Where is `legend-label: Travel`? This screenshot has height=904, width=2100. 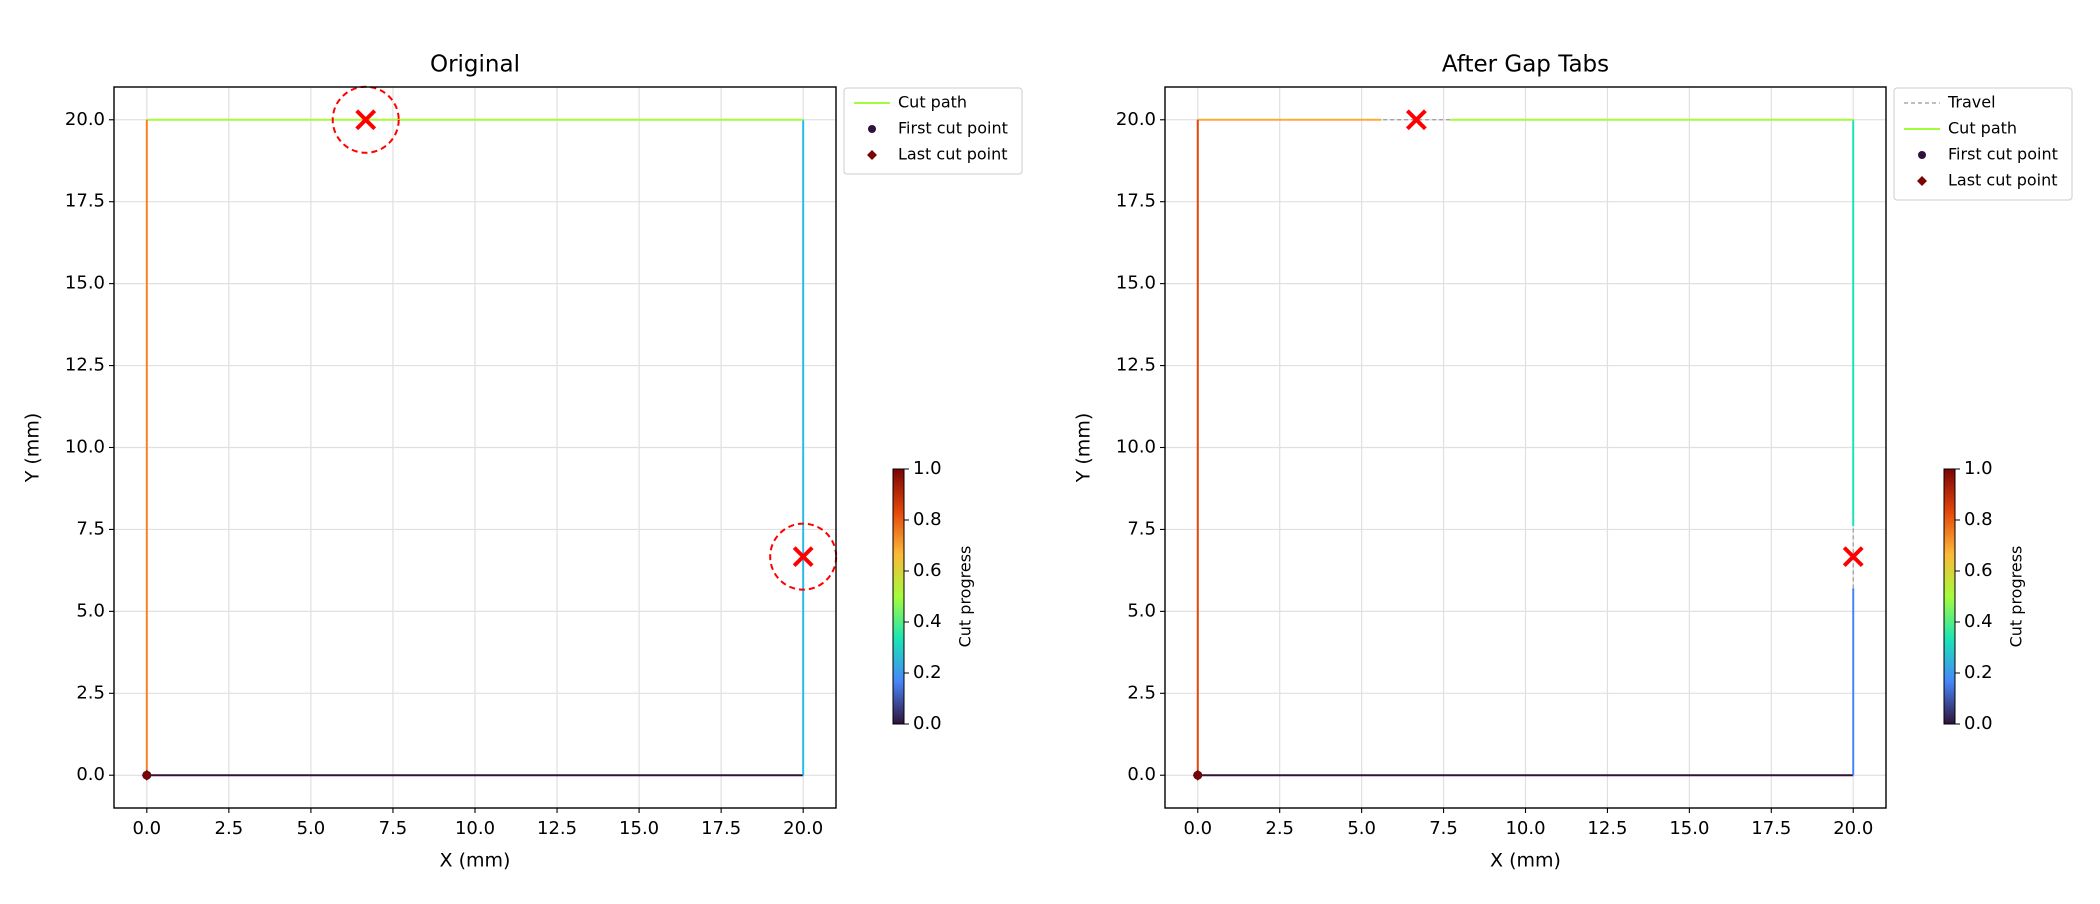 legend-label: Travel is located at coordinates (1971, 102).